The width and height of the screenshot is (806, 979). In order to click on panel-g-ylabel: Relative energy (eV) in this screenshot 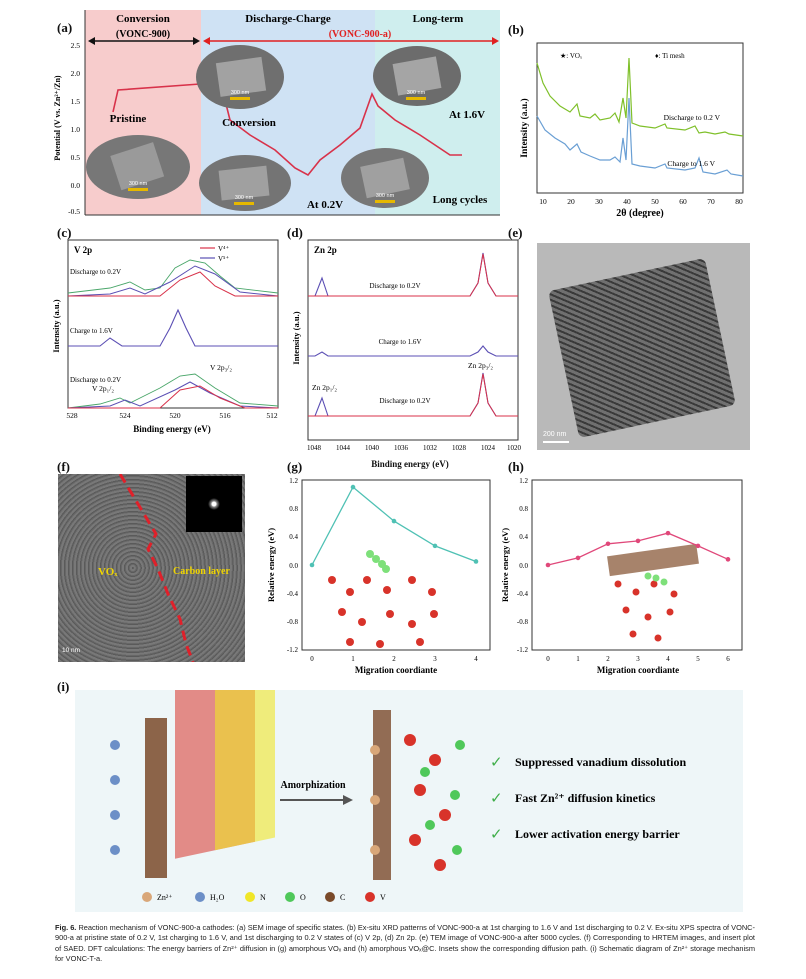, I will do `click(271, 565)`.